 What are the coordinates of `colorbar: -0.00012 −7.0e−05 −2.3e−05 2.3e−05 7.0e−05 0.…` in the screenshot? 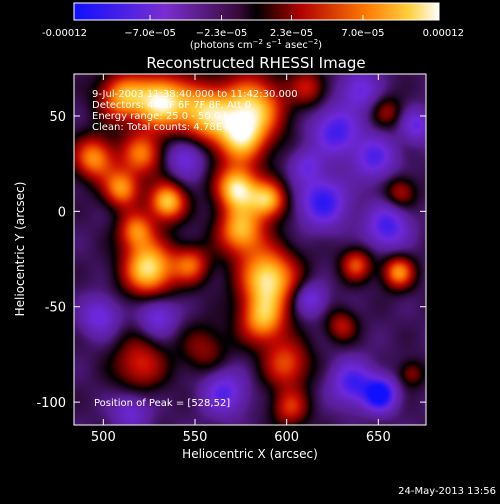 It's located at (253, 26).